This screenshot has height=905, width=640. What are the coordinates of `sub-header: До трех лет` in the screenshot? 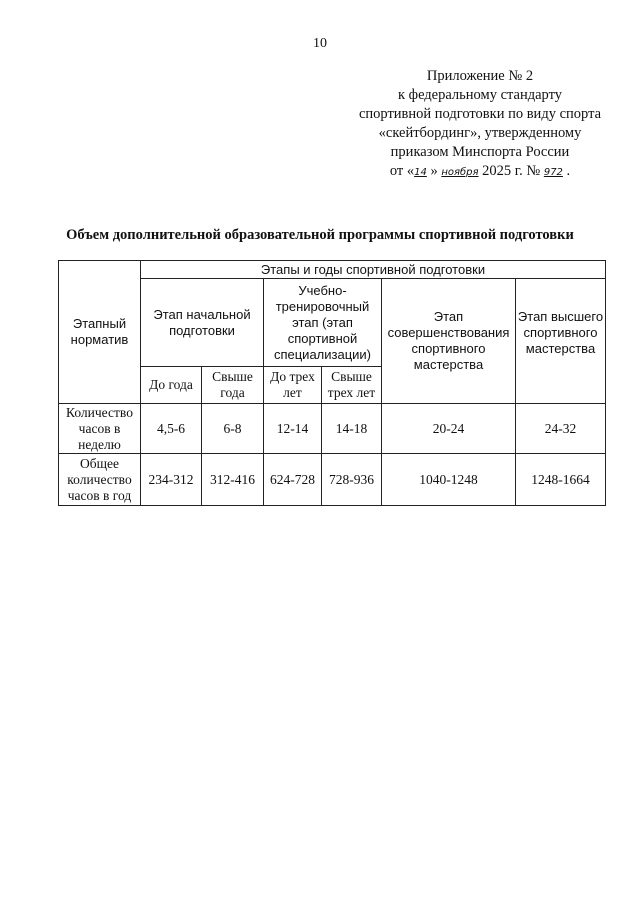 It's located at (292, 385).